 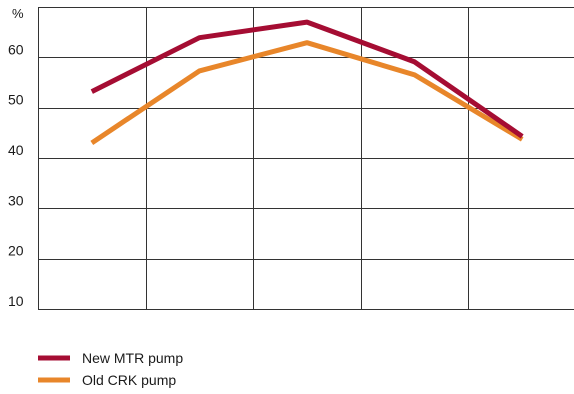 What do you see at coordinates (16, 251) in the screenshot?
I see `y-tick-label: 20` at bounding box center [16, 251].